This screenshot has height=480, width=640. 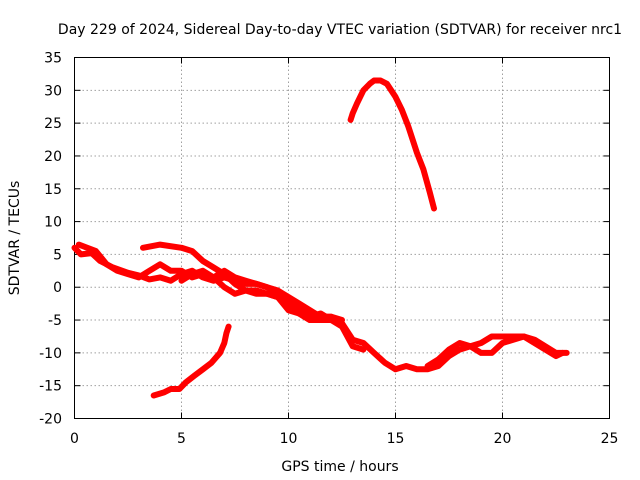 I want to click on y-tick-label: 20, so click(x=53, y=157).